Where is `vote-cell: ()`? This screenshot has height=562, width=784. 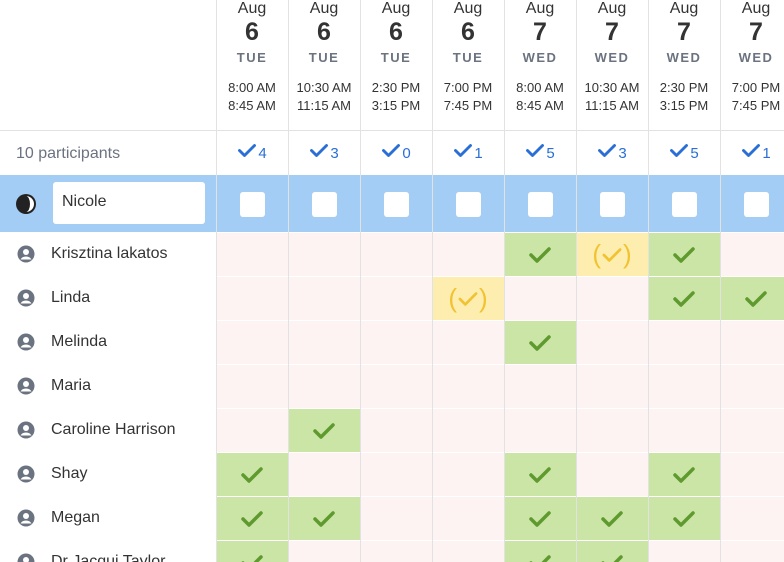
vote-cell: () is located at coordinates (612, 254).